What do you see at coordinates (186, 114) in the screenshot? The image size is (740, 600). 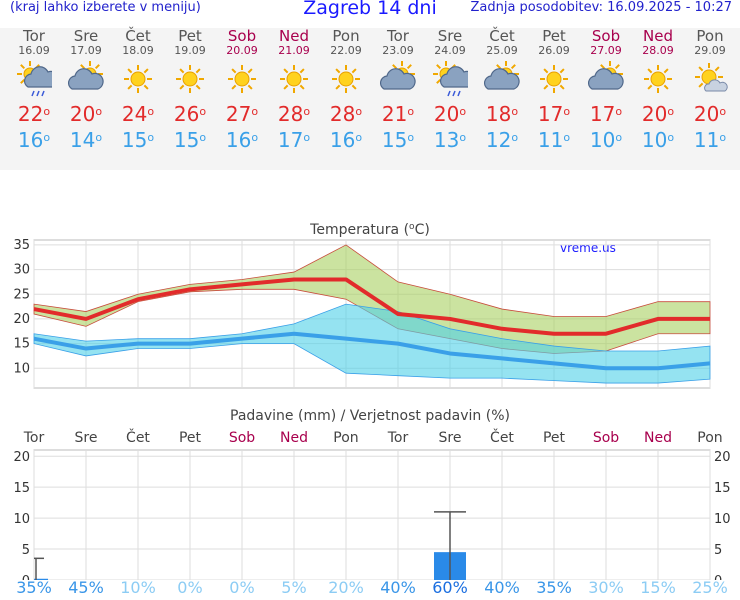 I see `max-temperature-value: 26` at bounding box center [186, 114].